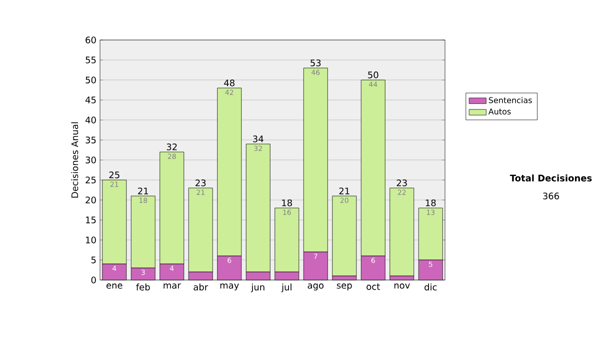 The width and height of the screenshot is (600, 340). What do you see at coordinates (551, 196) in the screenshot?
I see `text: 366` at bounding box center [551, 196].